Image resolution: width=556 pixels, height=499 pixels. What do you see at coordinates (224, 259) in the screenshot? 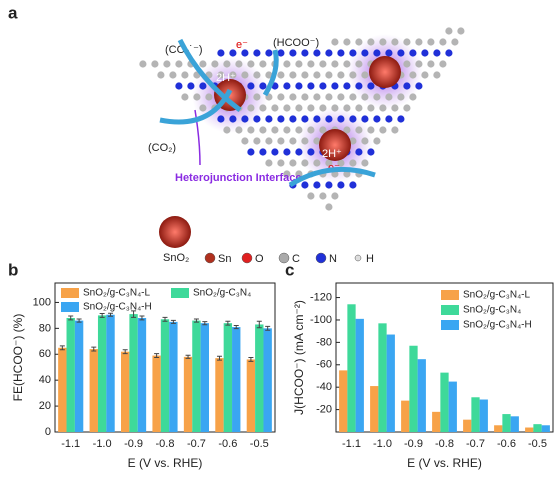
I see `atom-label: Sn` at bounding box center [224, 259].